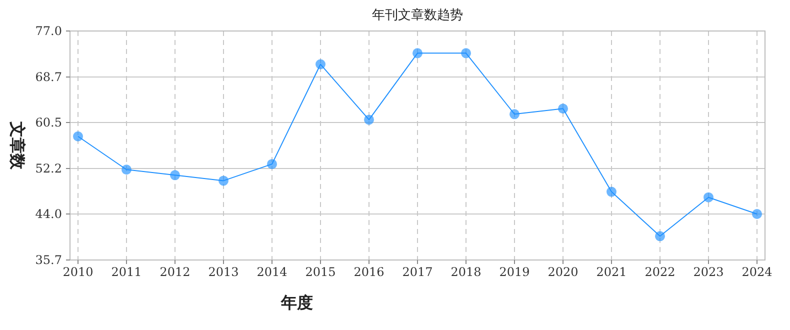 The height and width of the screenshot is (330, 790). What do you see at coordinates (757, 272) in the screenshot?
I see `x-tick-label: 2024` at bounding box center [757, 272].